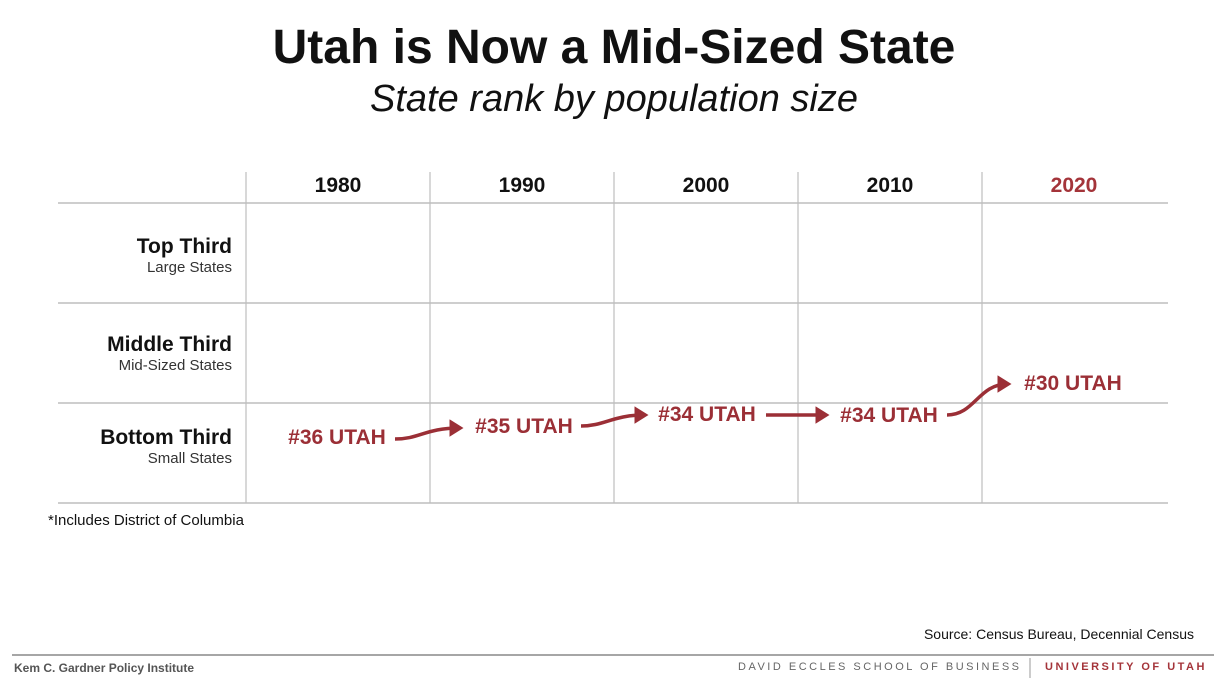  Describe the element at coordinates (1126, 667) in the screenshot. I see `footer-university-logo: UNIVERSITY OF UTAH` at that location.